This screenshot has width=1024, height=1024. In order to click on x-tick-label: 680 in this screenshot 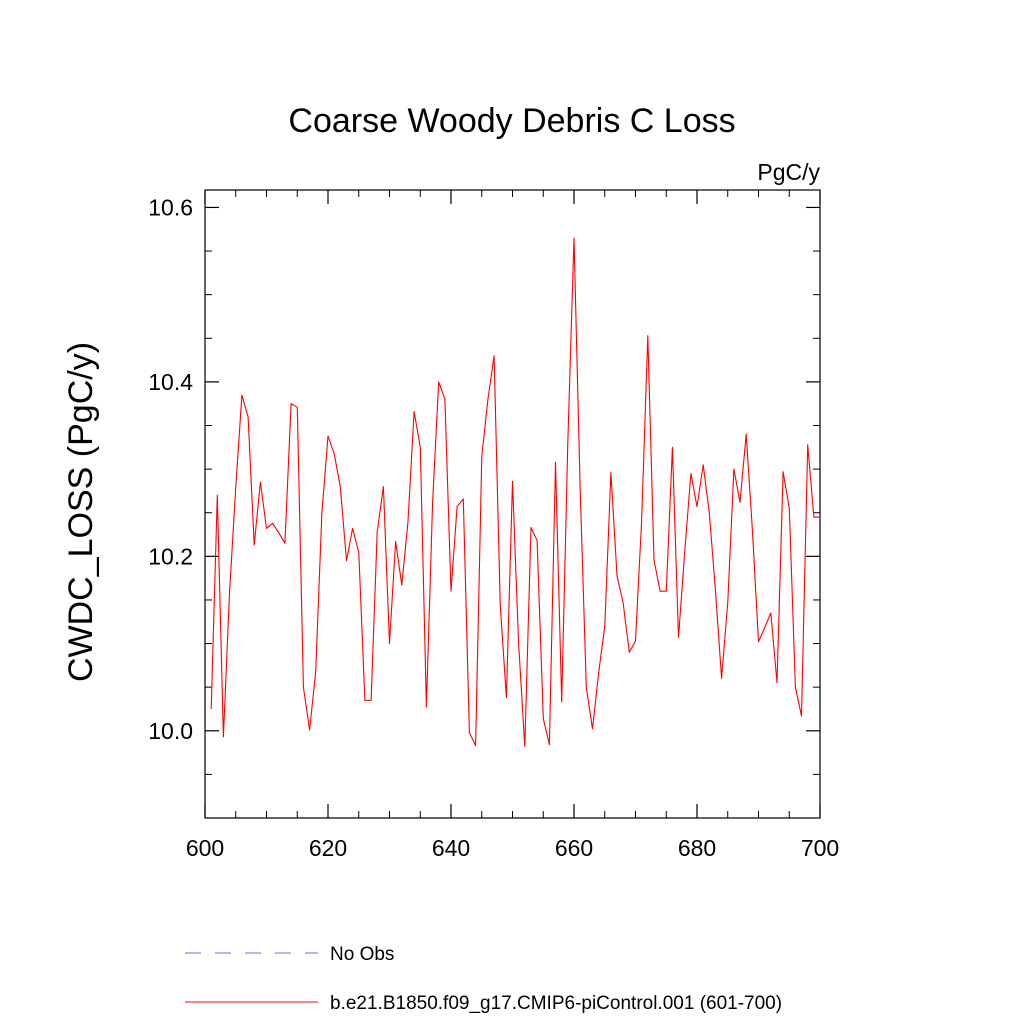, I will do `click(697, 848)`.